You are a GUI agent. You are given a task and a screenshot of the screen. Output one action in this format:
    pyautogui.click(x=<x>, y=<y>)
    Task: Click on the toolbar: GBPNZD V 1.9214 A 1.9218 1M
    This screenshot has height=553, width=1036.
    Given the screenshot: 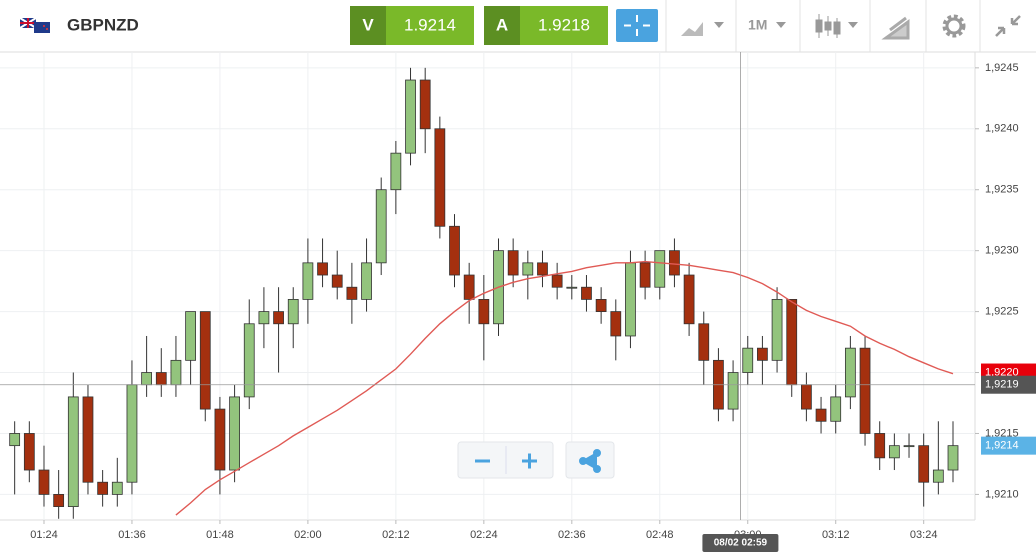 What is the action you would take?
    pyautogui.click(x=518, y=26)
    